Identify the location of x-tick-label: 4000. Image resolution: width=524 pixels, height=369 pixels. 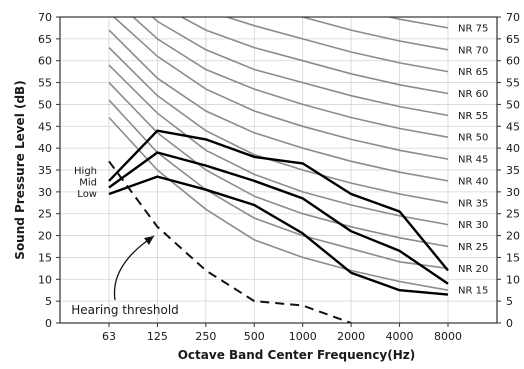
(400, 336).